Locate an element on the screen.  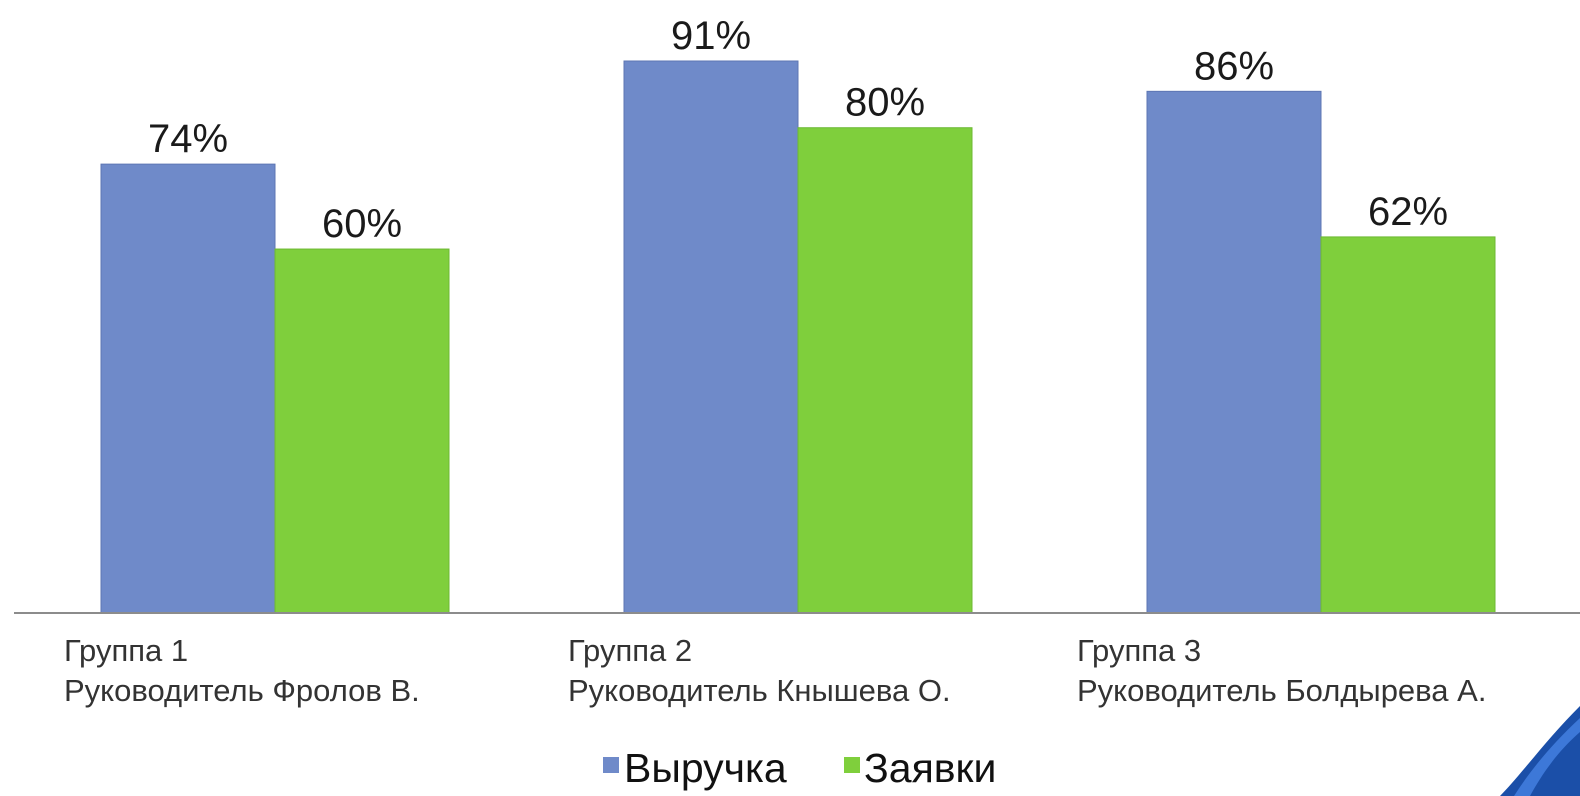
data-label-requests-group-3: 62% is located at coordinates (1408, 212).